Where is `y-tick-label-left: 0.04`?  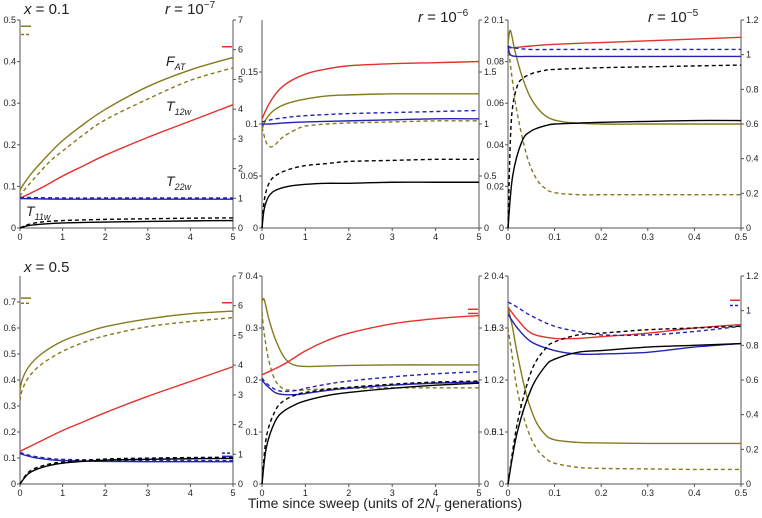 y-tick-label-left: 0.04 is located at coordinates (495, 145).